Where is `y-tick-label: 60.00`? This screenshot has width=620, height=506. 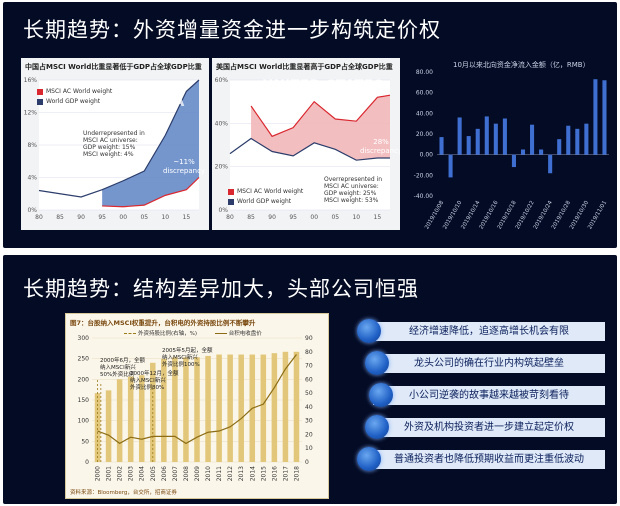
y-tick-label: 60.00 is located at coordinates (424, 93).